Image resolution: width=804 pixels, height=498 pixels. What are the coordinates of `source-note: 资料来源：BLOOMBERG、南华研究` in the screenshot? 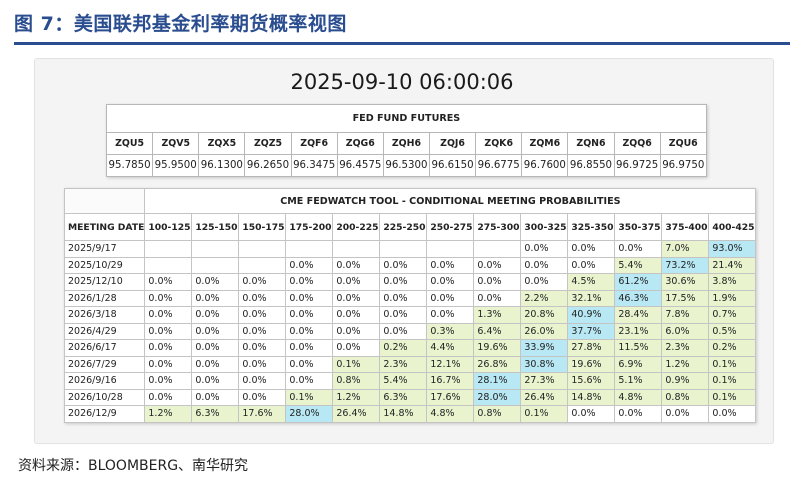 It's located at (133, 466).